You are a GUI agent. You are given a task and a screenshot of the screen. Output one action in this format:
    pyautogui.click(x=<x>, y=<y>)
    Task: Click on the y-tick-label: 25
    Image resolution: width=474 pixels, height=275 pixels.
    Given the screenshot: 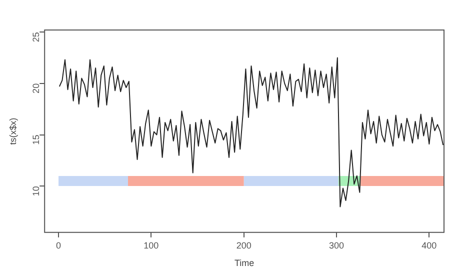 What is the action you would take?
    pyautogui.click(x=36, y=37)
    